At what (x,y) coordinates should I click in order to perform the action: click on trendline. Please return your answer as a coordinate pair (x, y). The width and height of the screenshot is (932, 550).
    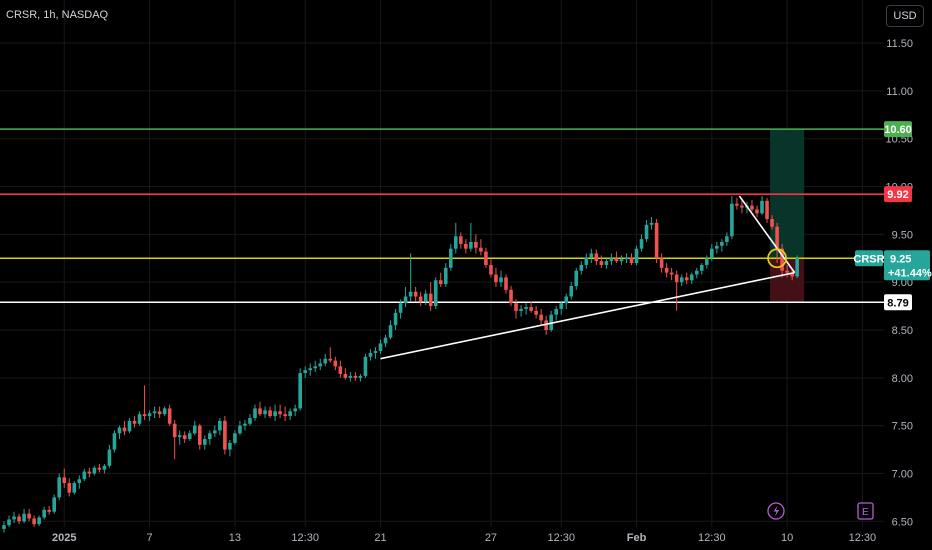
    Looking at the image, I should click on (587, 315).